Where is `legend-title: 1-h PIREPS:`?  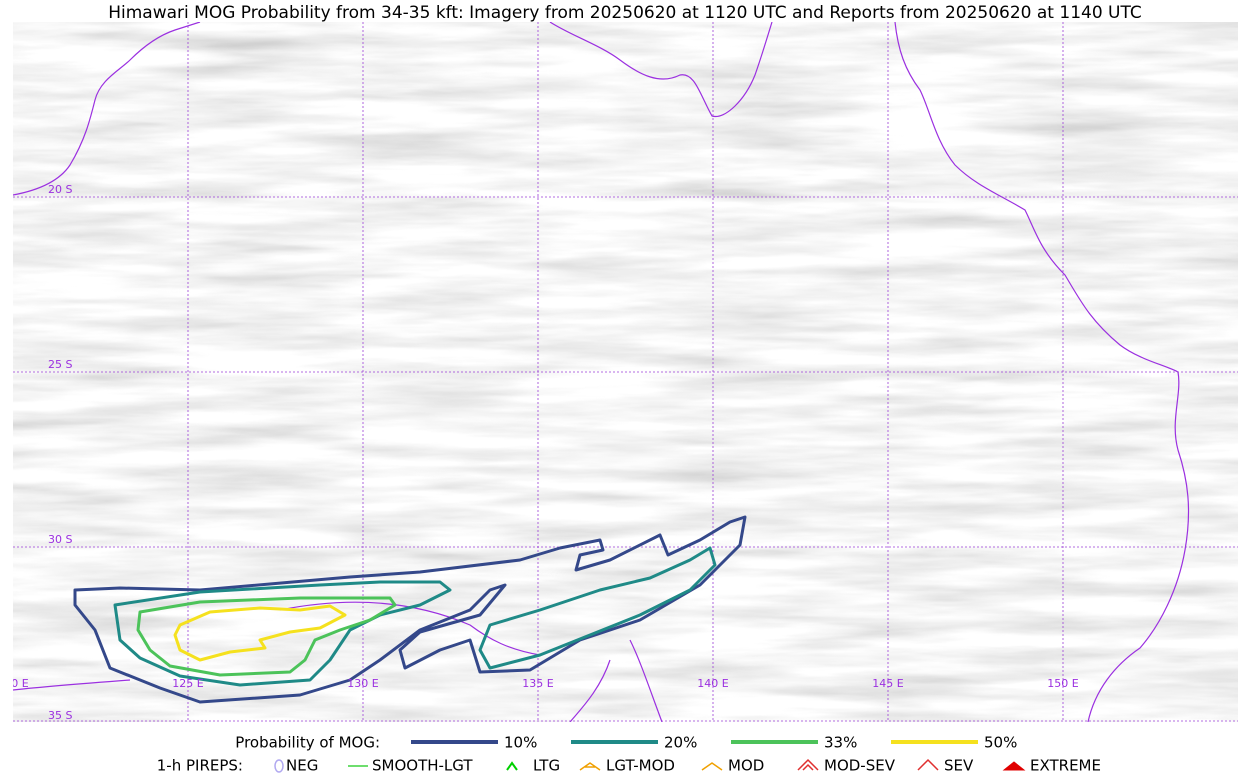
legend-title: 1-h PIREPS: is located at coordinates (200, 766).